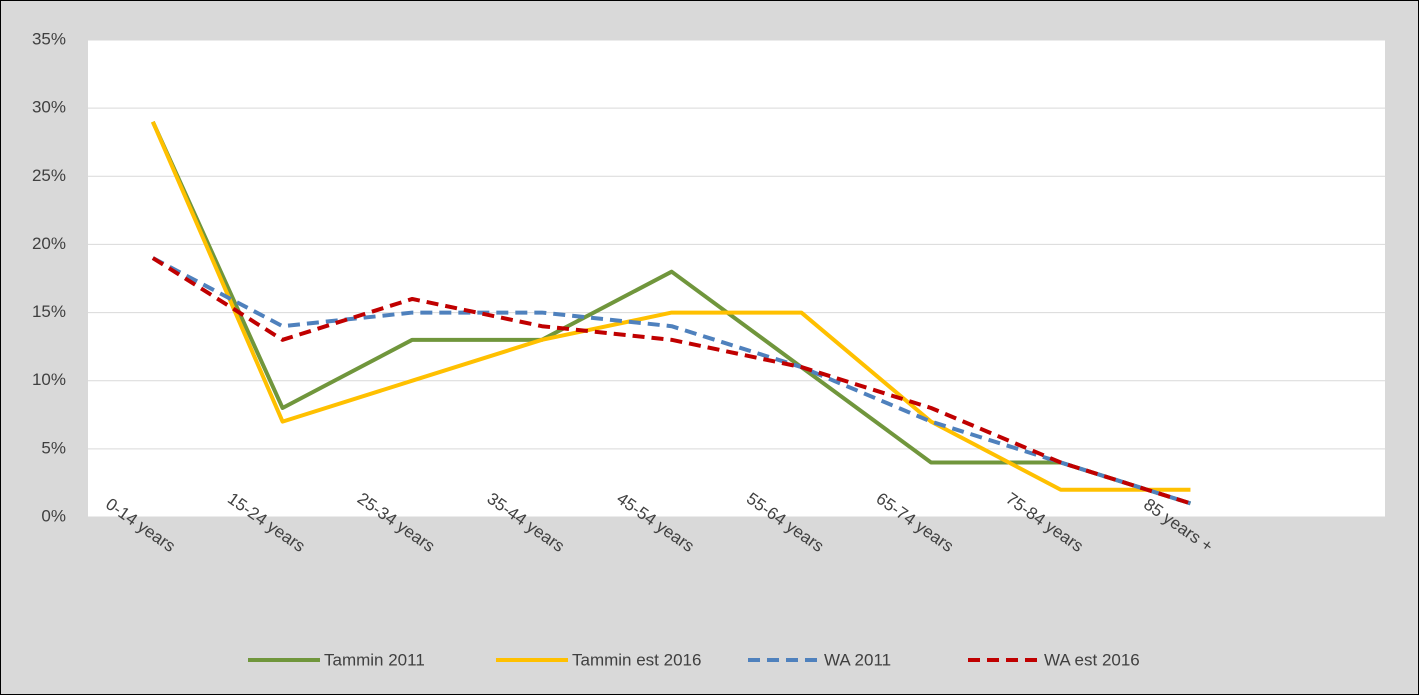 The image size is (1419, 695). What do you see at coordinates (53, 447) in the screenshot?
I see `y-tick-label: 5%` at bounding box center [53, 447].